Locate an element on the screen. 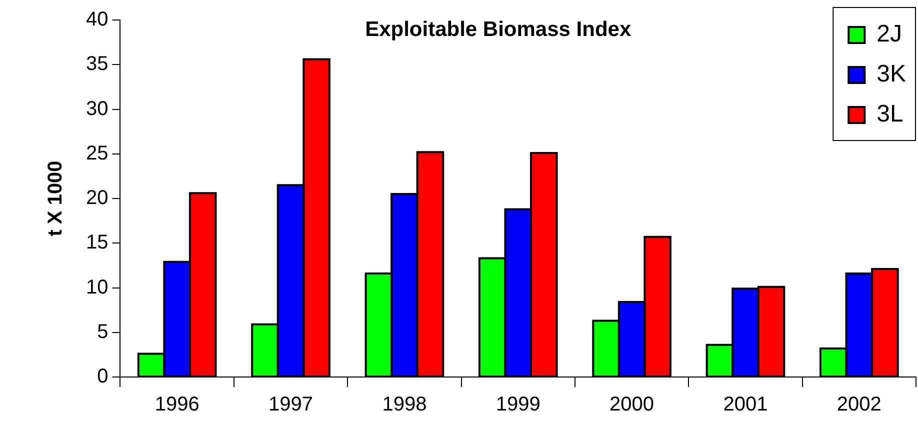 This screenshot has height=435, width=918. y-tick-label: 35 is located at coordinates (97, 64).